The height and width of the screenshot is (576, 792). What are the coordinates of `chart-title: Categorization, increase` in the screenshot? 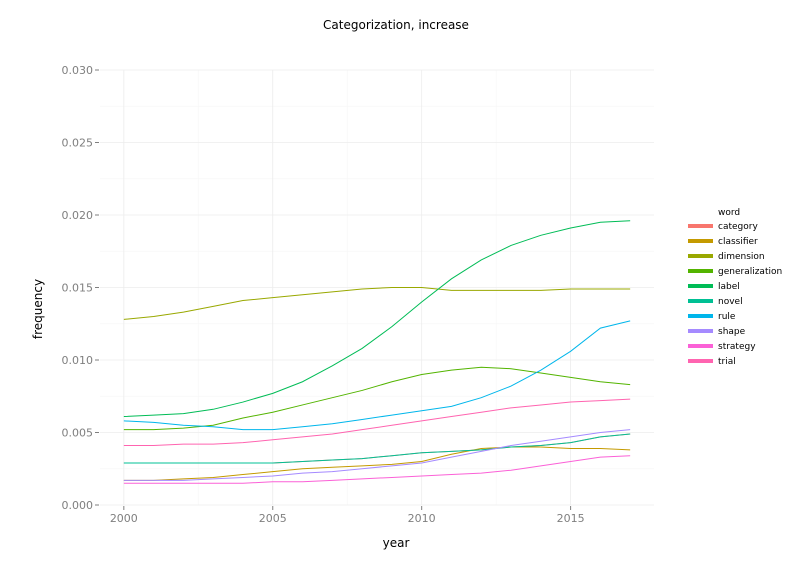 It's located at (396, 25).